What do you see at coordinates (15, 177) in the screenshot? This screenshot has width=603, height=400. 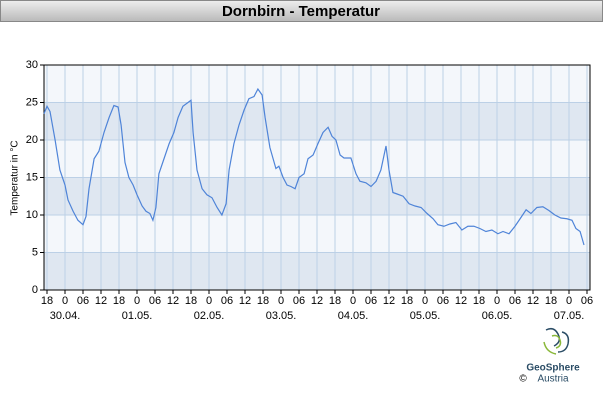 I see `y-axis-label: Temperatur in °C` at bounding box center [15, 177].